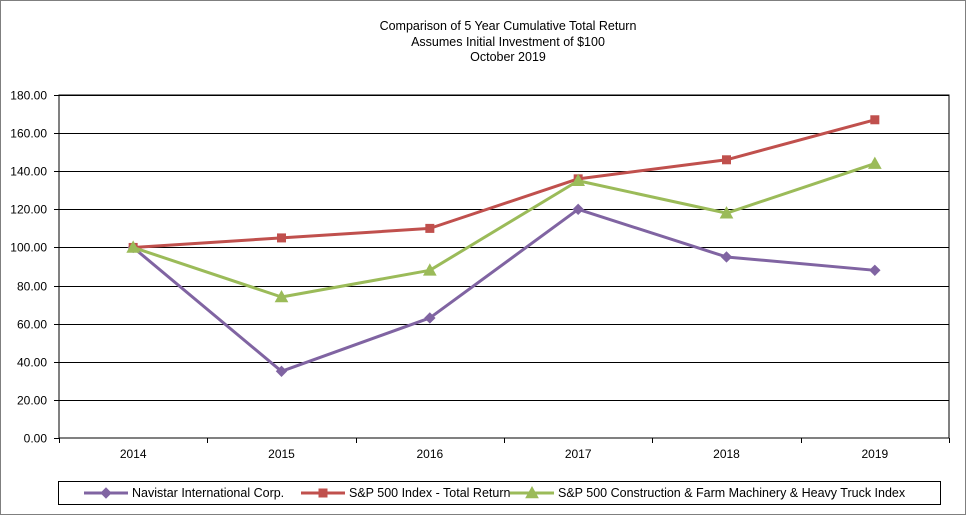 This screenshot has width=966, height=515. Describe the element at coordinates (32, 325) in the screenshot. I see `y-tick-label: 60.00` at that location.